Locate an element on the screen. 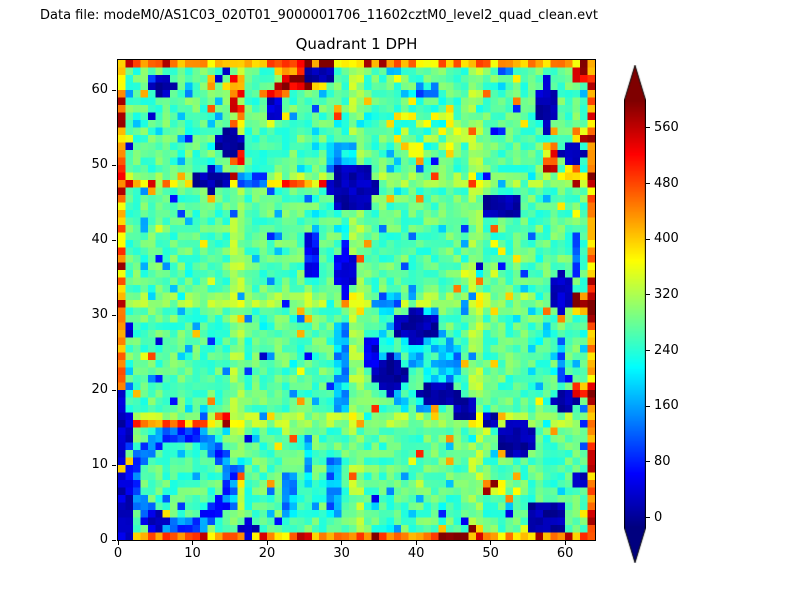 The width and height of the screenshot is (800, 600). y-tick-label: 60 is located at coordinates (99, 89).